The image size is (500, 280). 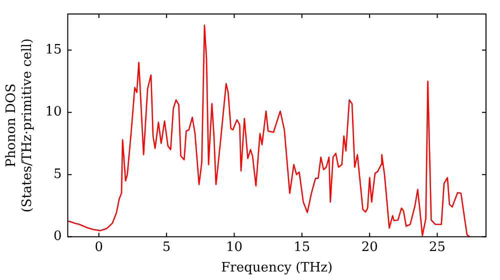 I want to click on x-tick-label: 15, so click(x=302, y=247).